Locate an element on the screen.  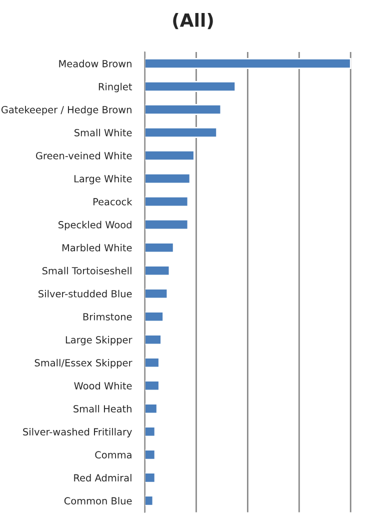
y-tick-label: Green-veined White is located at coordinates (84, 156).